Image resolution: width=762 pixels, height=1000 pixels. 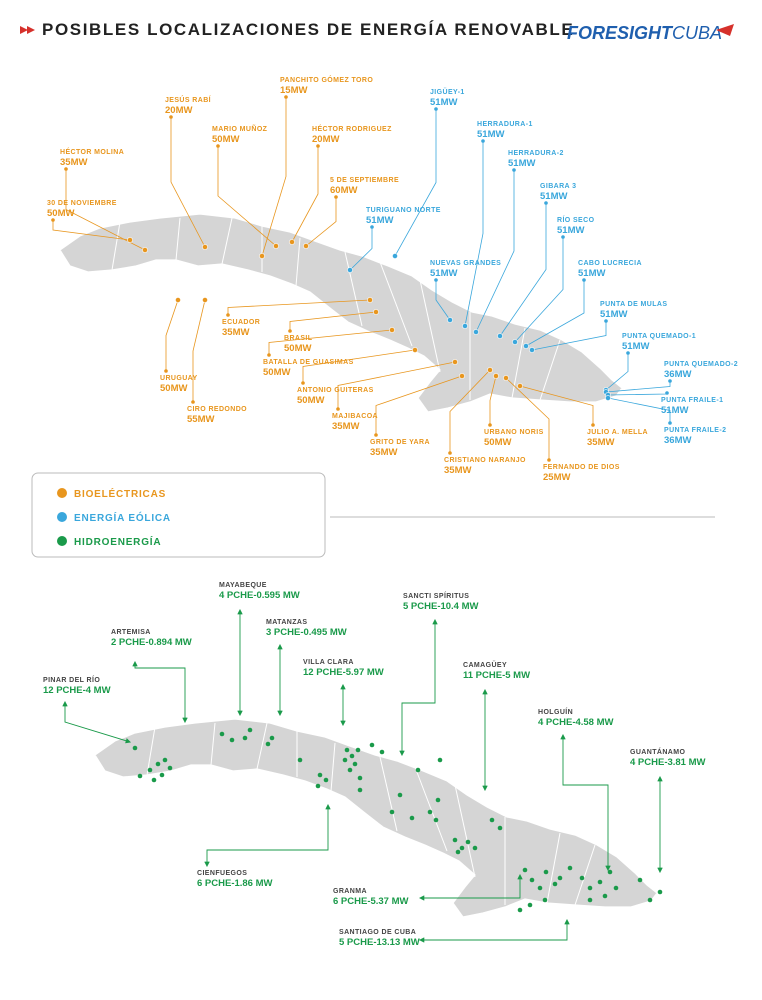 I want to click on site-name: PUNTA QUEMADO-2, so click(x=701, y=364).